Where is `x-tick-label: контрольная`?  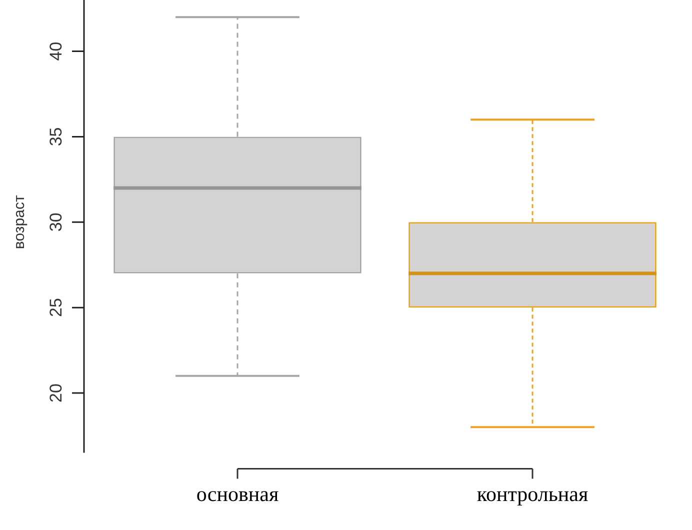
x-tick-label: контрольная is located at coordinates (532, 494).